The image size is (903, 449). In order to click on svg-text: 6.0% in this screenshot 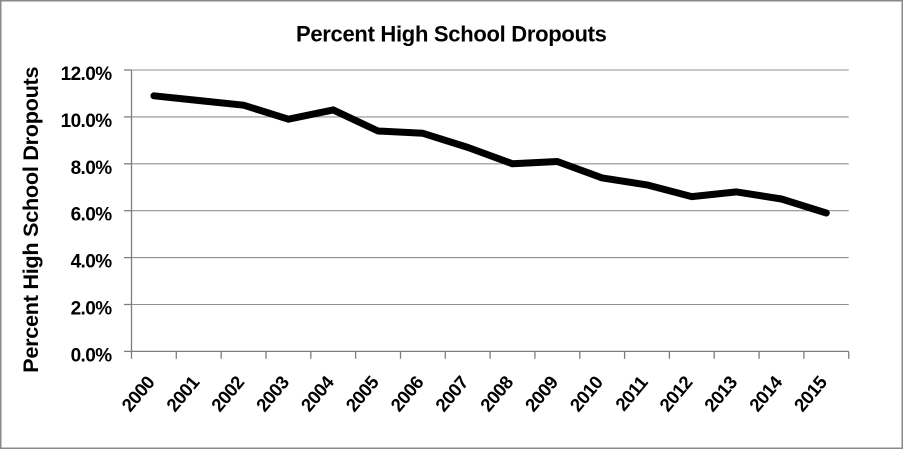, I will do `click(92, 215)`.